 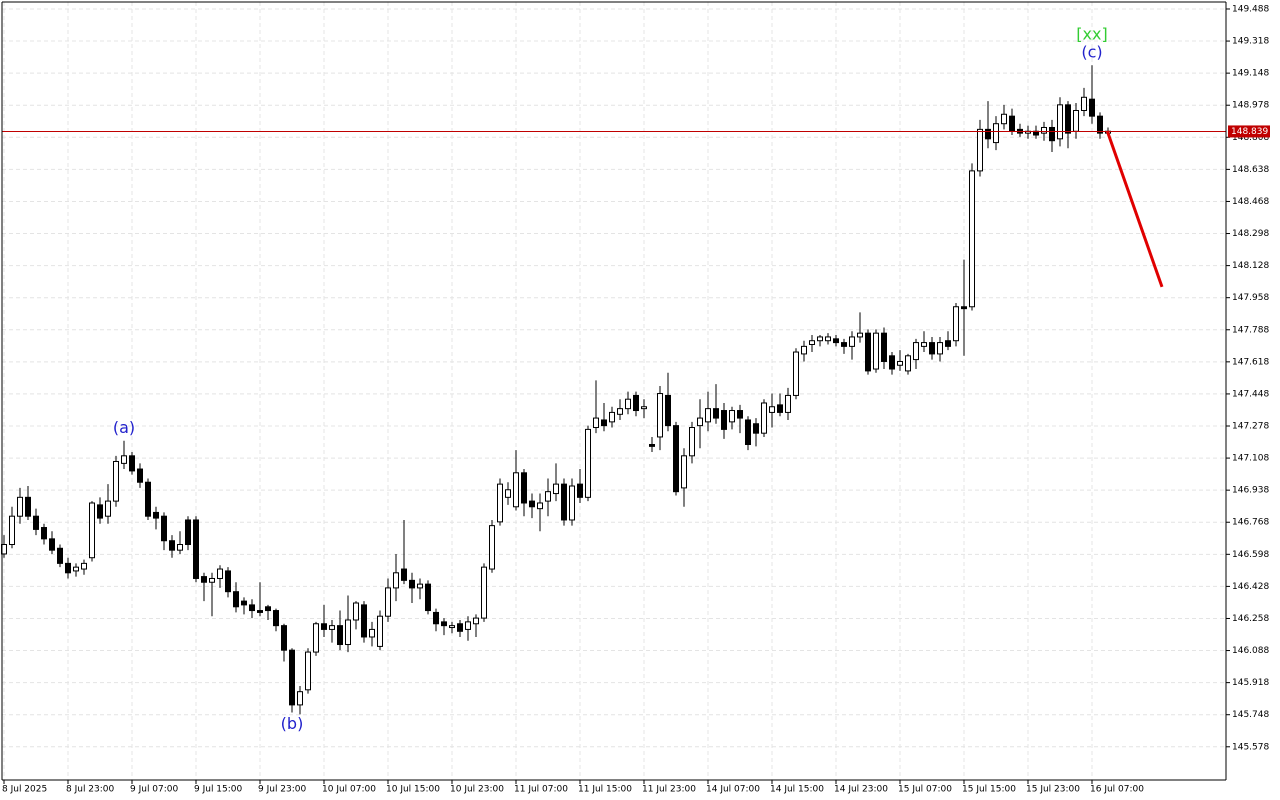 What do you see at coordinates (154, 790) in the screenshot?
I see `x-tick-label: 9 Jul 07:00` at bounding box center [154, 790].